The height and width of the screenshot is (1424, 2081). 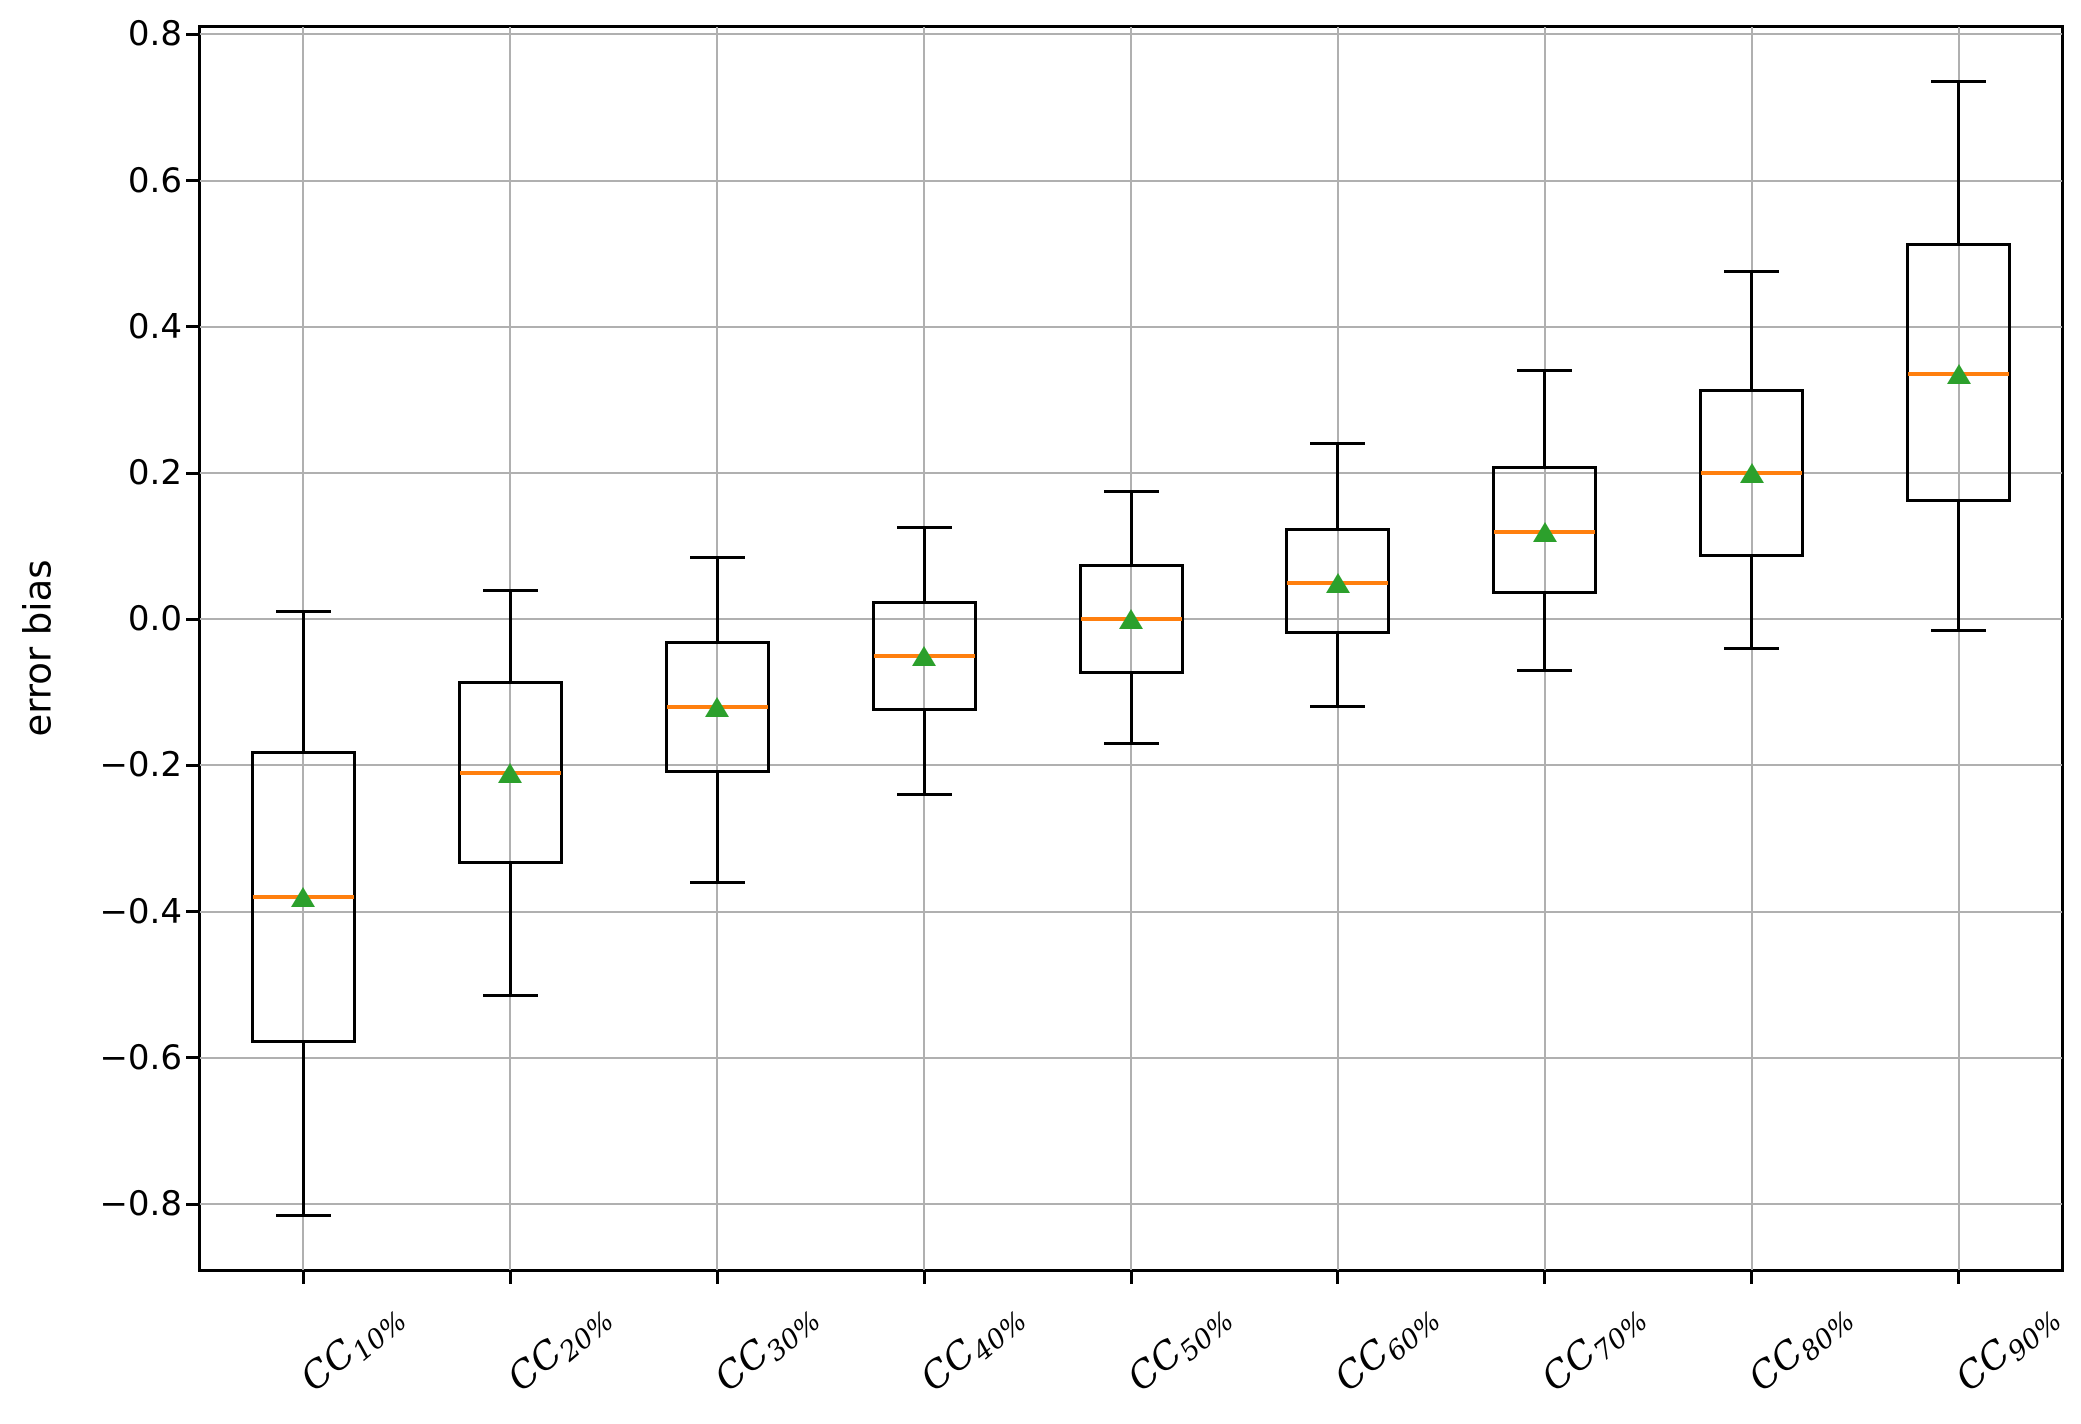 I want to click on x-tick-label: CC70%, so click(x=1593, y=1352).